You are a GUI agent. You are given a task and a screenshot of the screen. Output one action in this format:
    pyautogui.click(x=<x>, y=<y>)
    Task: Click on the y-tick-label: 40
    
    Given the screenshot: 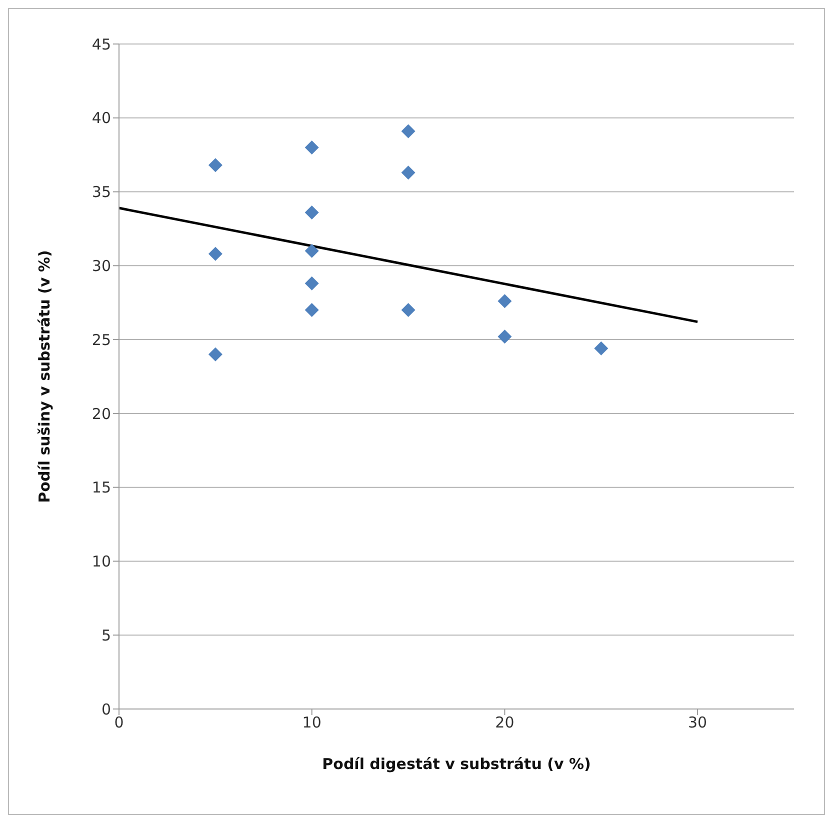 What is the action you would take?
    pyautogui.click(x=101, y=118)
    